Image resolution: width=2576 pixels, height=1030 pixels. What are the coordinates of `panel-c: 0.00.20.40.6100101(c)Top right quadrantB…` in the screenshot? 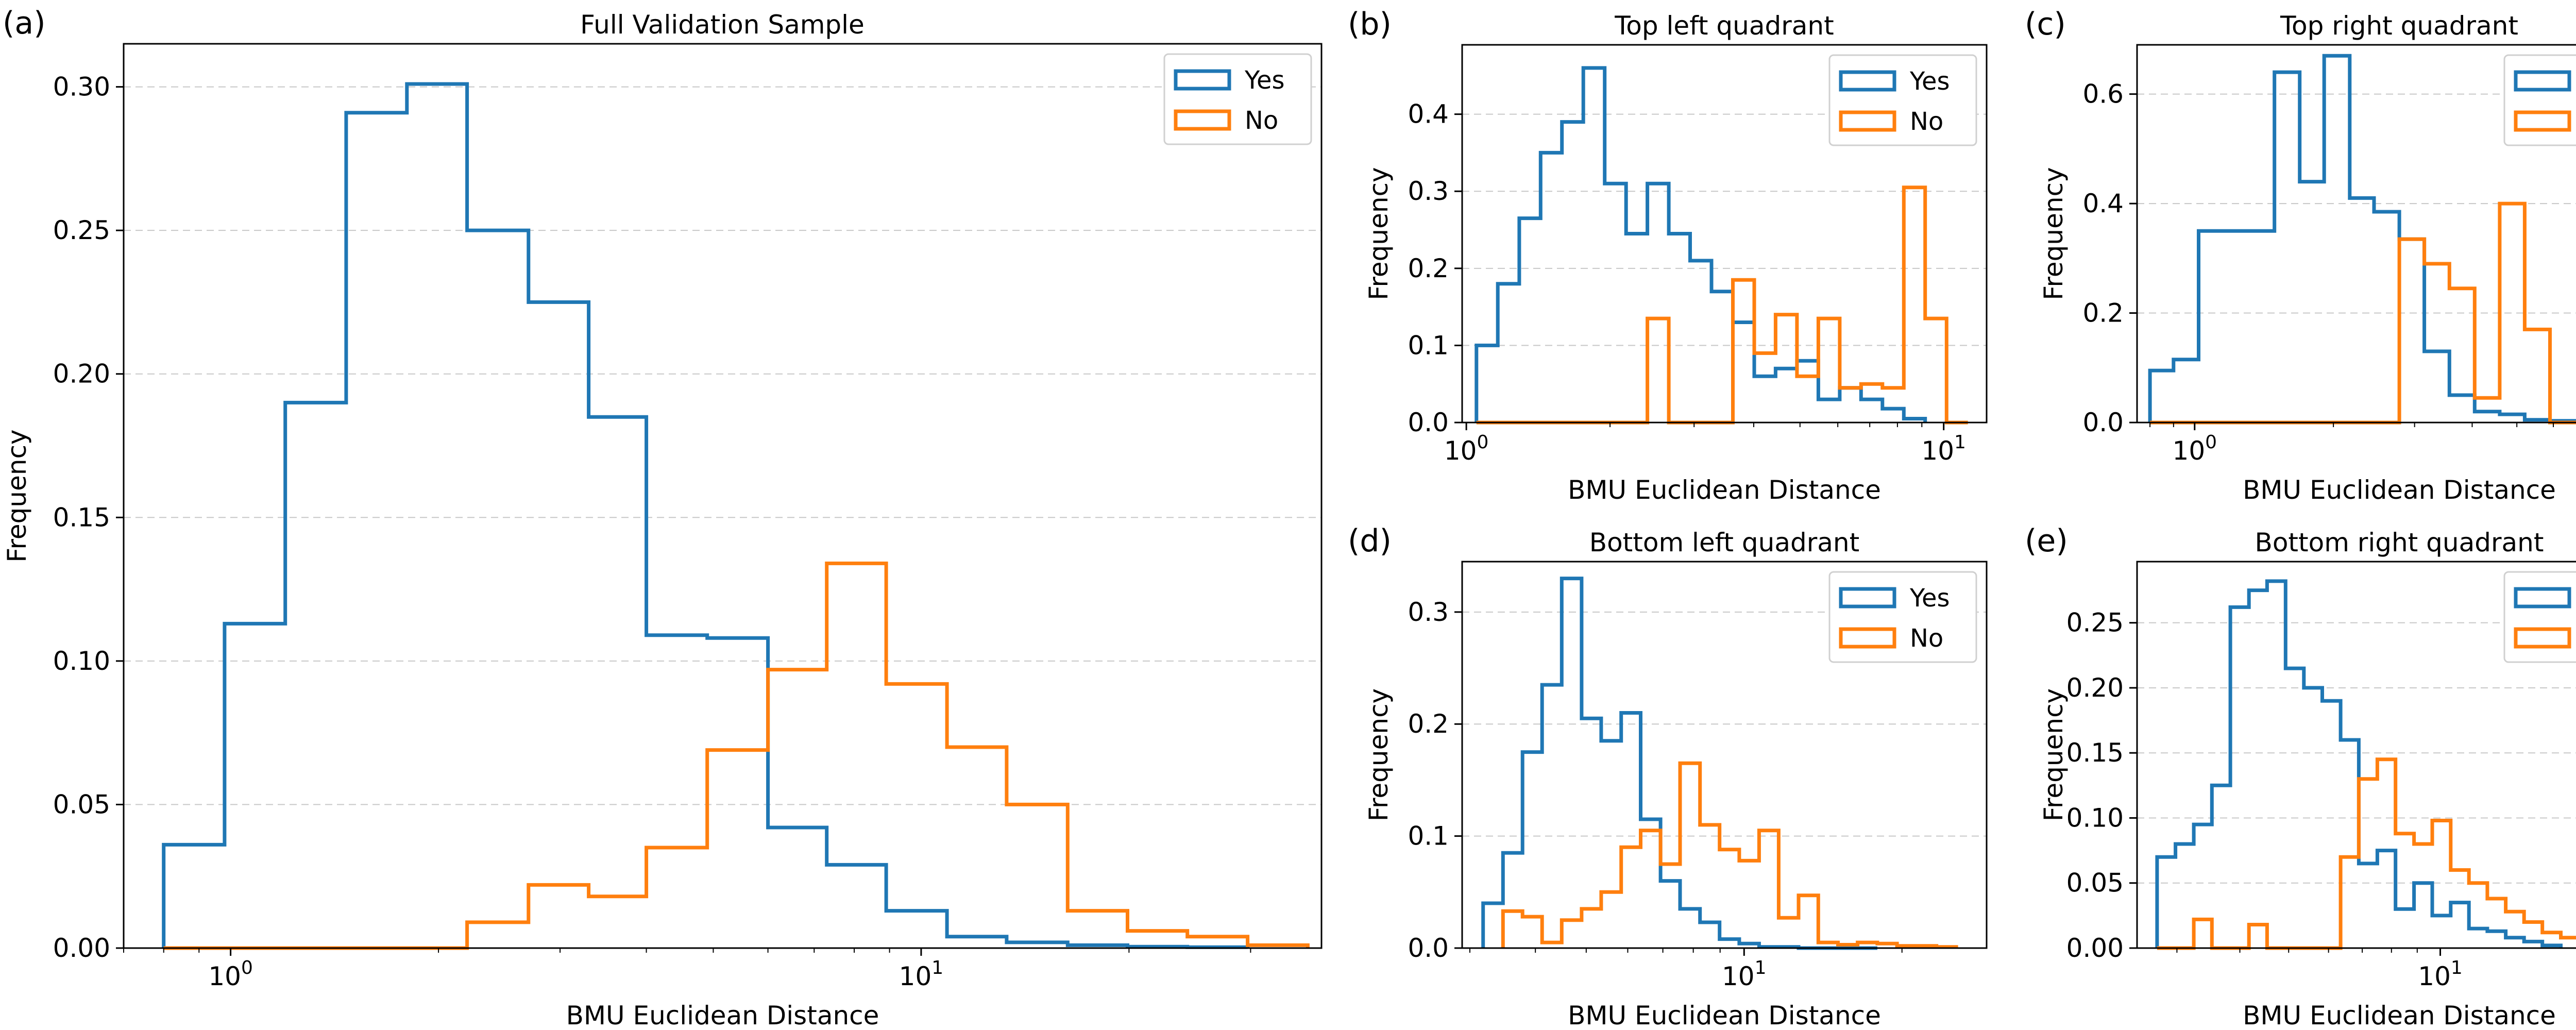 It's located at (2300, 255).